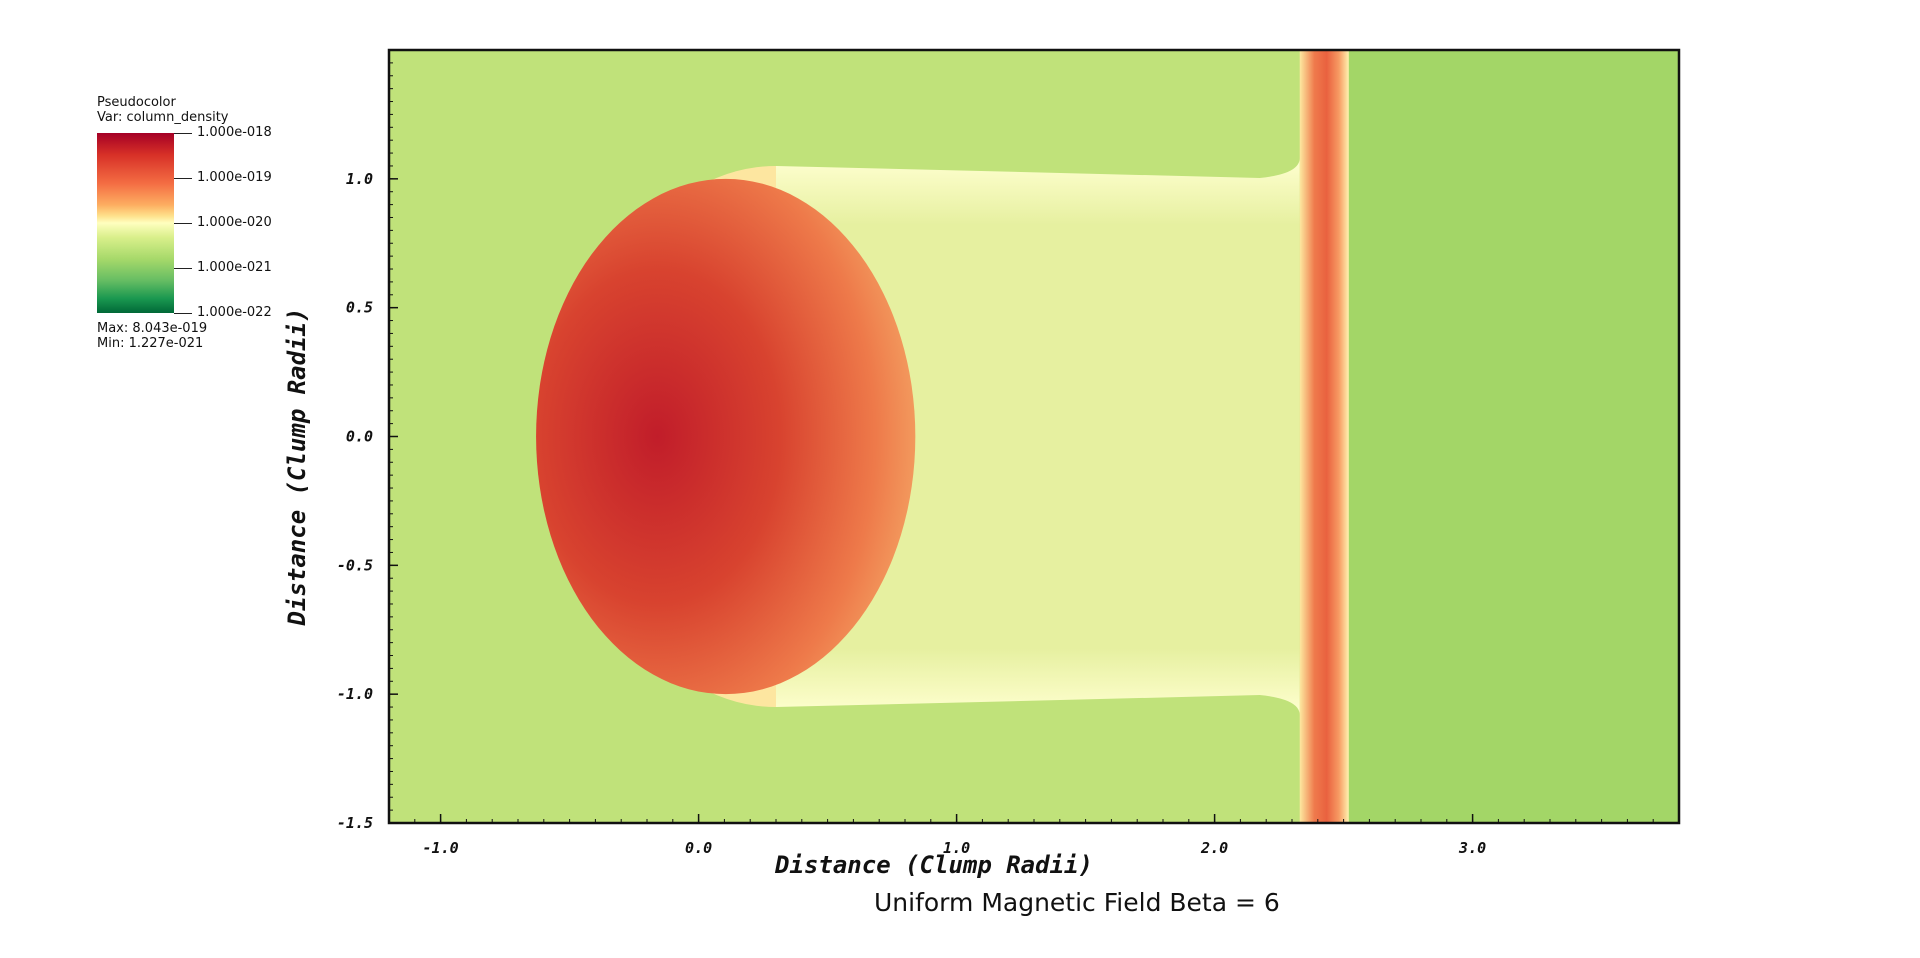 Image resolution: width=1920 pixels, height=958 pixels. Describe the element at coordinates (1513, 436) in the screenshot. I see `downstream-region` at that location.